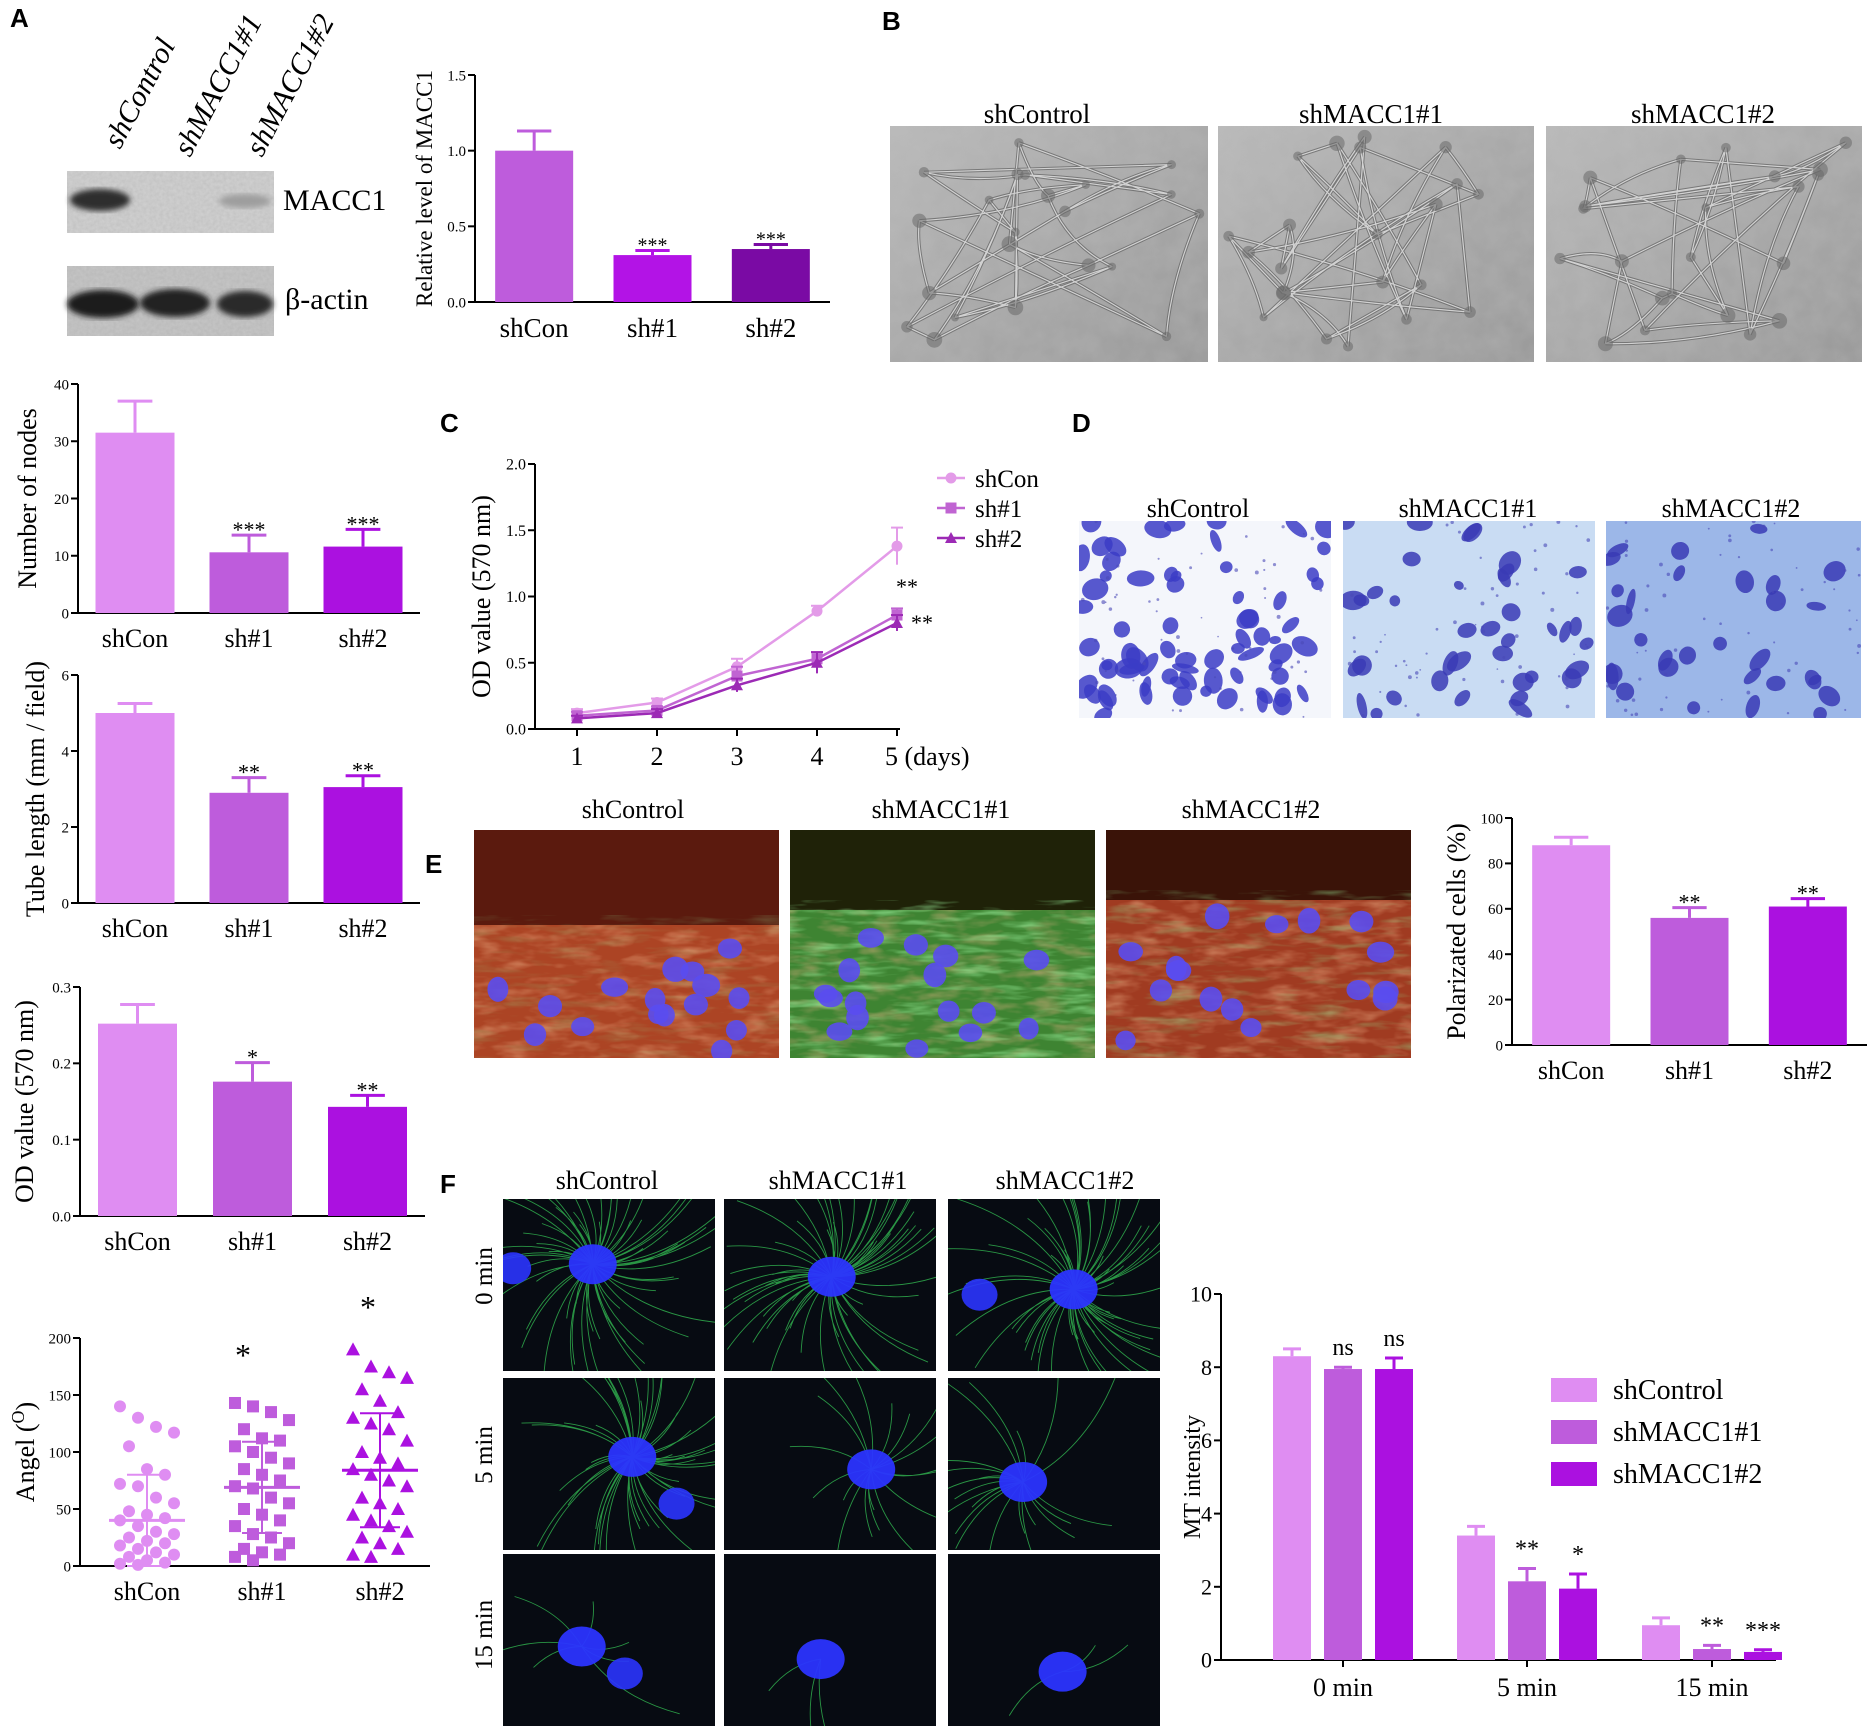 The width and height of the screenshot is (1871, 1732). Describe the element at coordinates (1571, 1070) in the screenshot. I see `E-bar-category-label: shCon` at that location.